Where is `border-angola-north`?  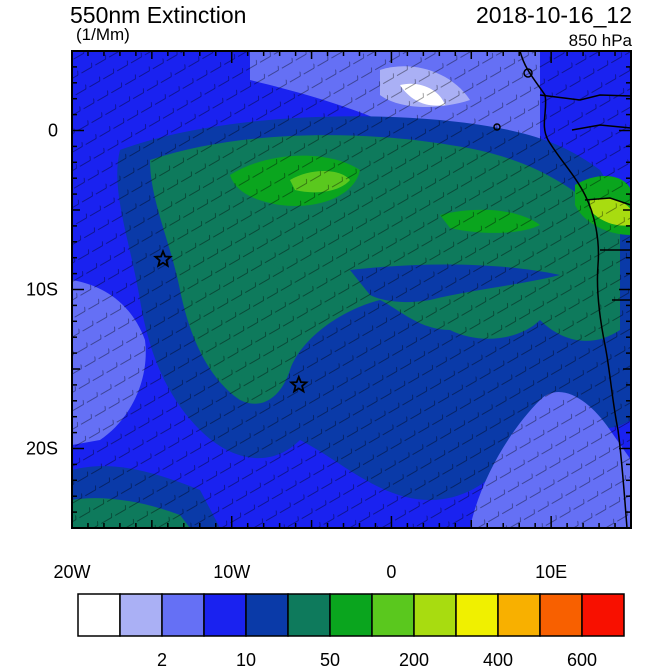
border-angola-north is located at coordinates (607, 201).